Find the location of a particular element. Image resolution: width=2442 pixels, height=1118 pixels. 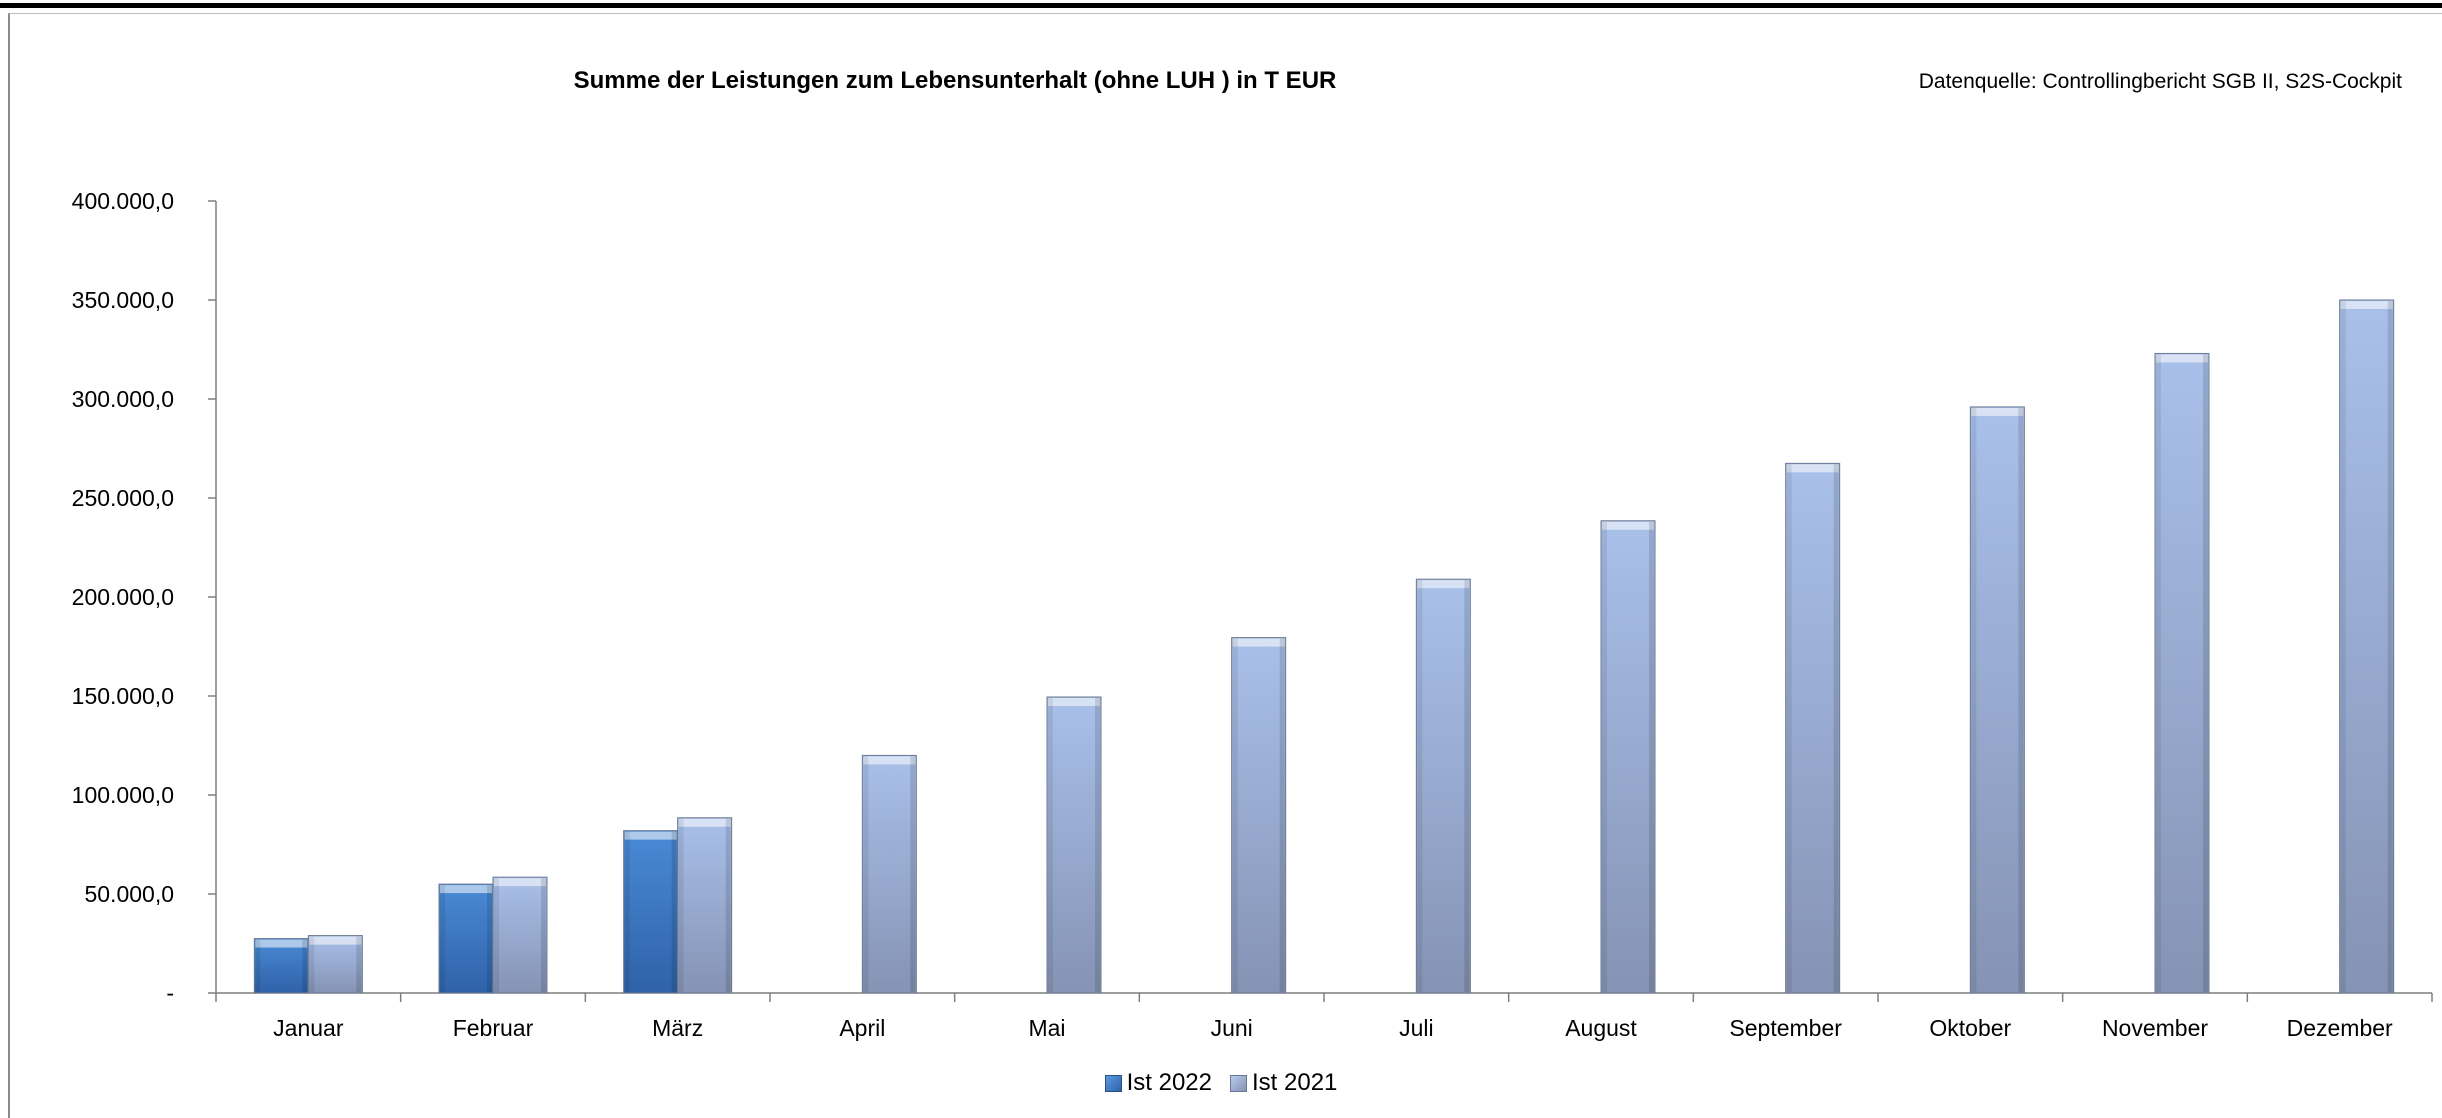

y-tick-label: - is located at coordinates (170, 993).